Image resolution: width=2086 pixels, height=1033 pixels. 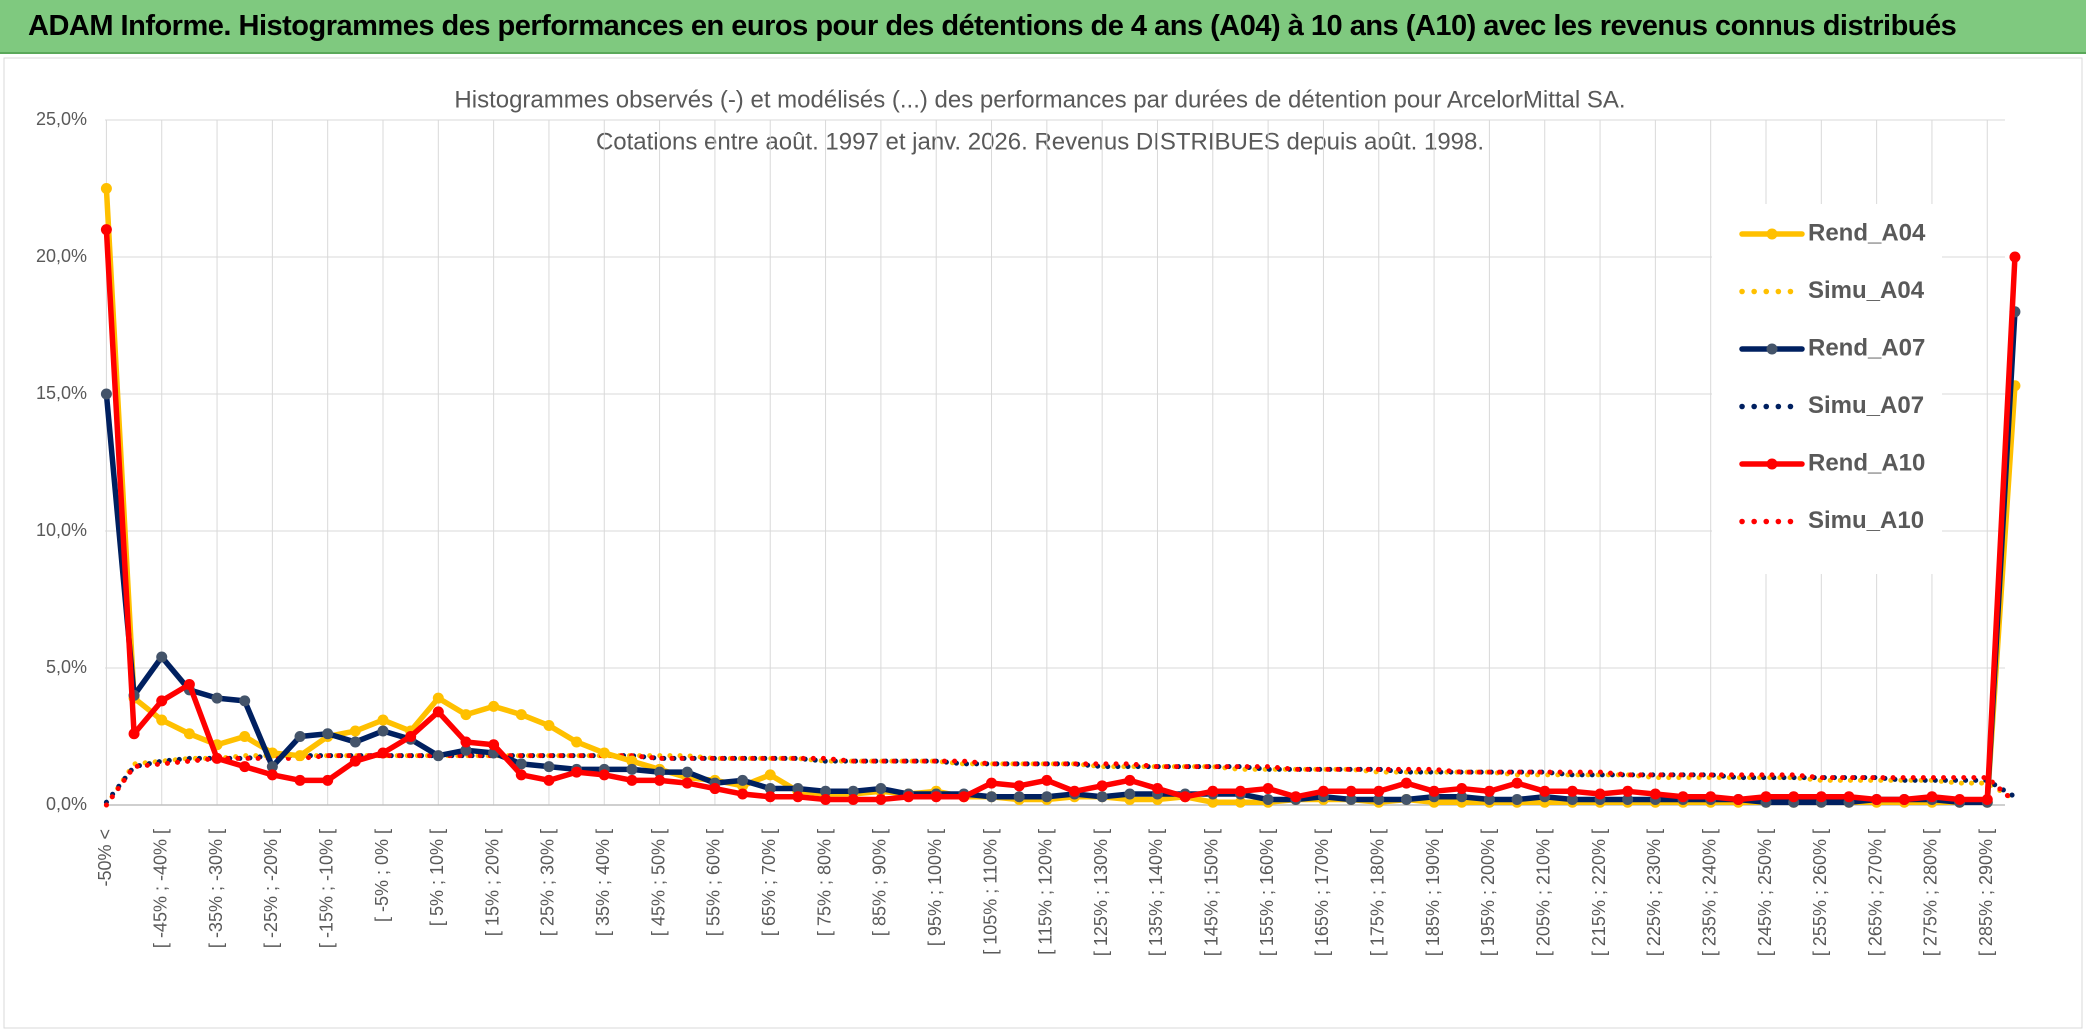 What do you see at coordinates (880, 882) in the screenshot?
I see `x-tick-label: [ 85% ; 90% [` at bounding box center [880, 882].